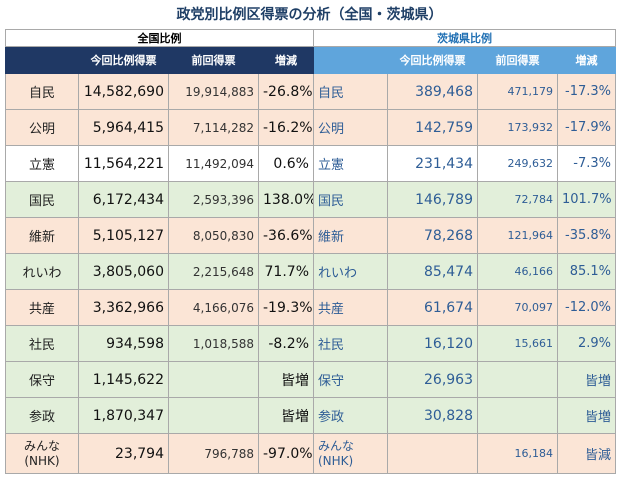 The height and width of the screenshot is (489, 619). I want to click on ibaraki-previous-cell: 72,784, so click(517, 199).